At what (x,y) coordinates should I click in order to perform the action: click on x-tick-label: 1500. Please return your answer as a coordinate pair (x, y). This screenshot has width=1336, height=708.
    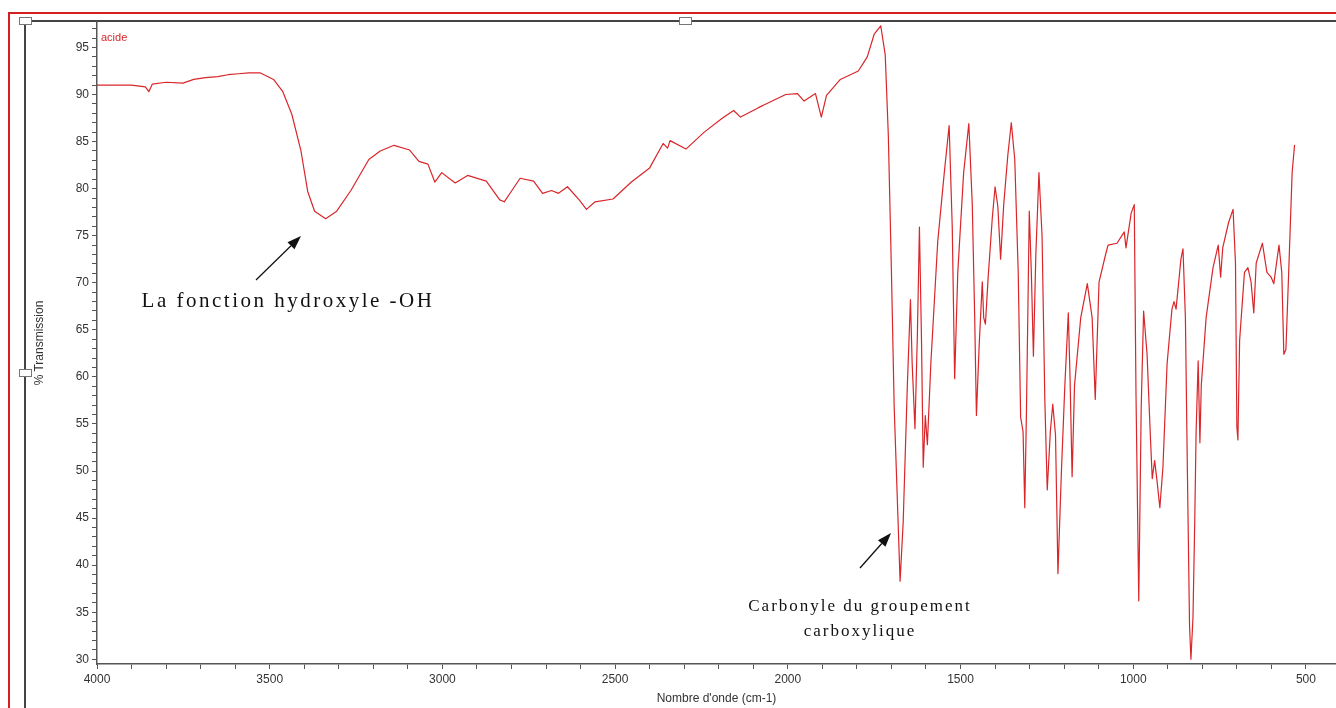
    Looking at the image, I should click on (961, 678).